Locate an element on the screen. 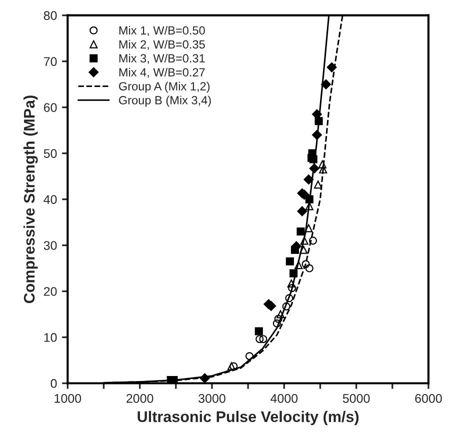 The image size is (451, 438). legend-label: Mix 1, W/B=0.50 is located at coordinates (162, 31).